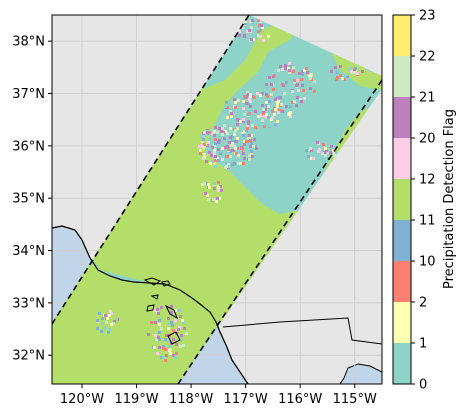 The image size is (465, 416). Describe the element at coordinates (423, 344) in the screenshot. I see `colorbar-tick-label: 1` at that location.